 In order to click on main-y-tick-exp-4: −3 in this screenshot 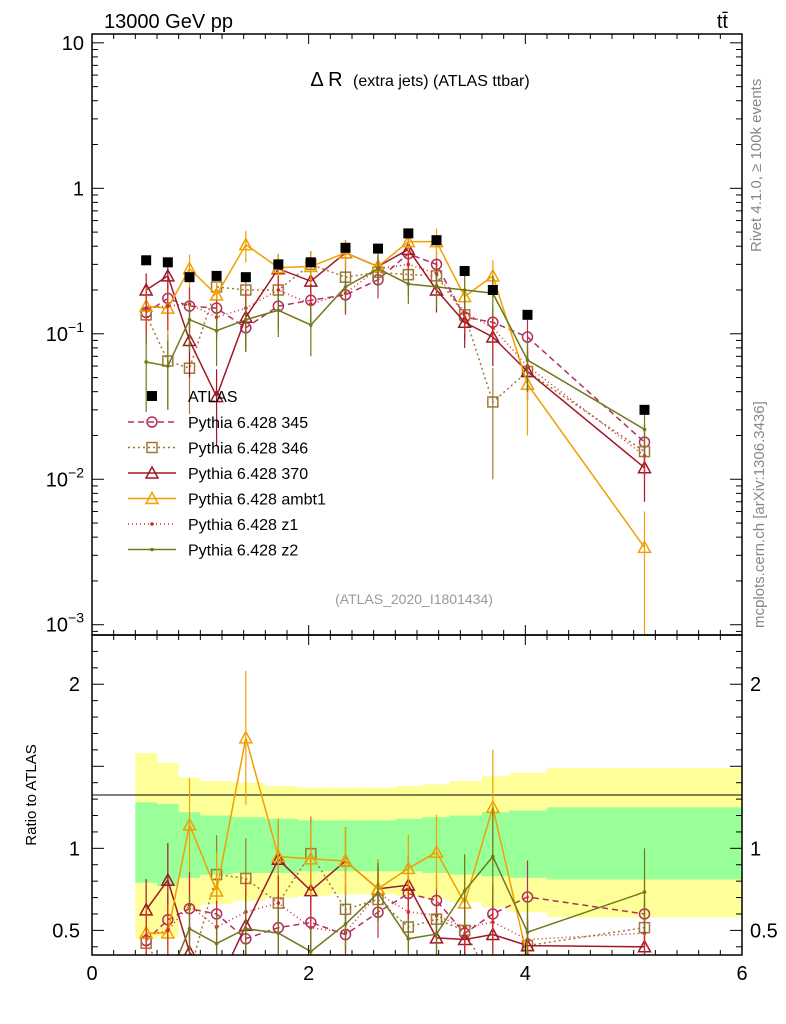, I will do `click(76, 618)`.